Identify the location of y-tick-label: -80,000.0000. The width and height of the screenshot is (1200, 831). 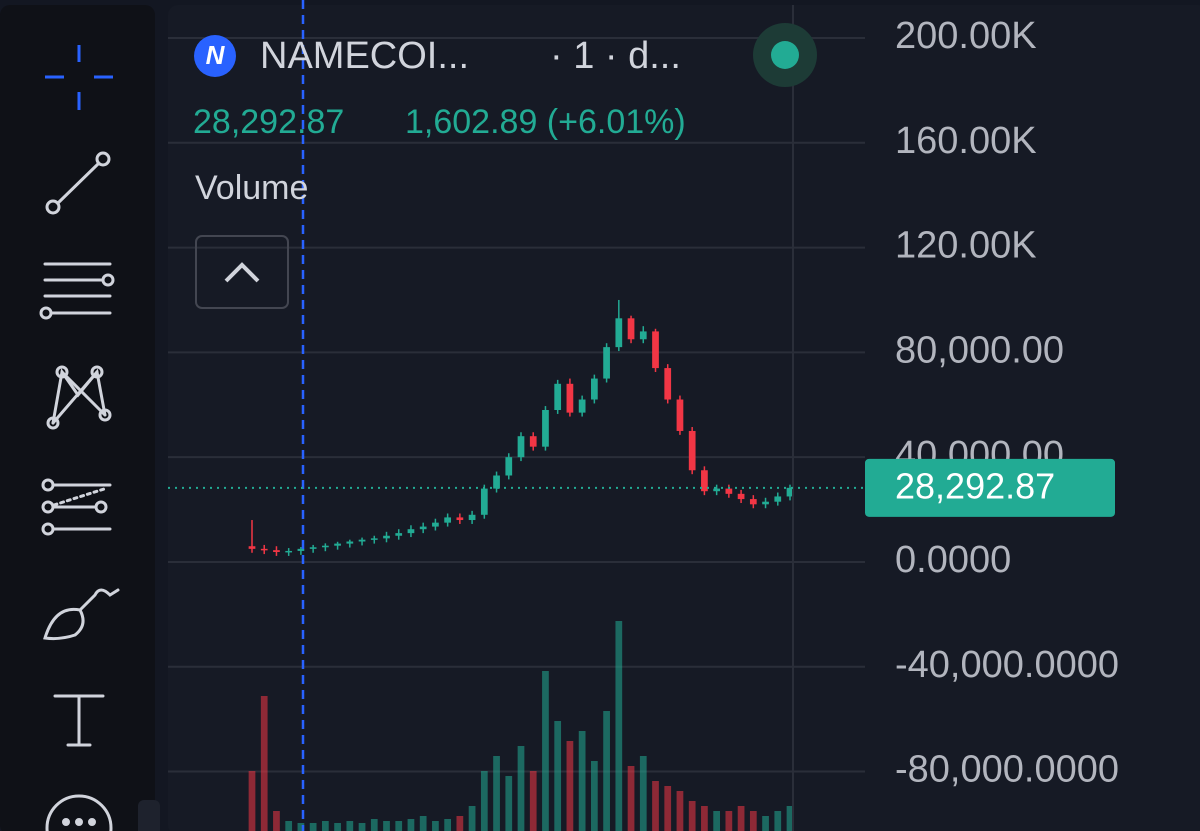
(1007, 770).